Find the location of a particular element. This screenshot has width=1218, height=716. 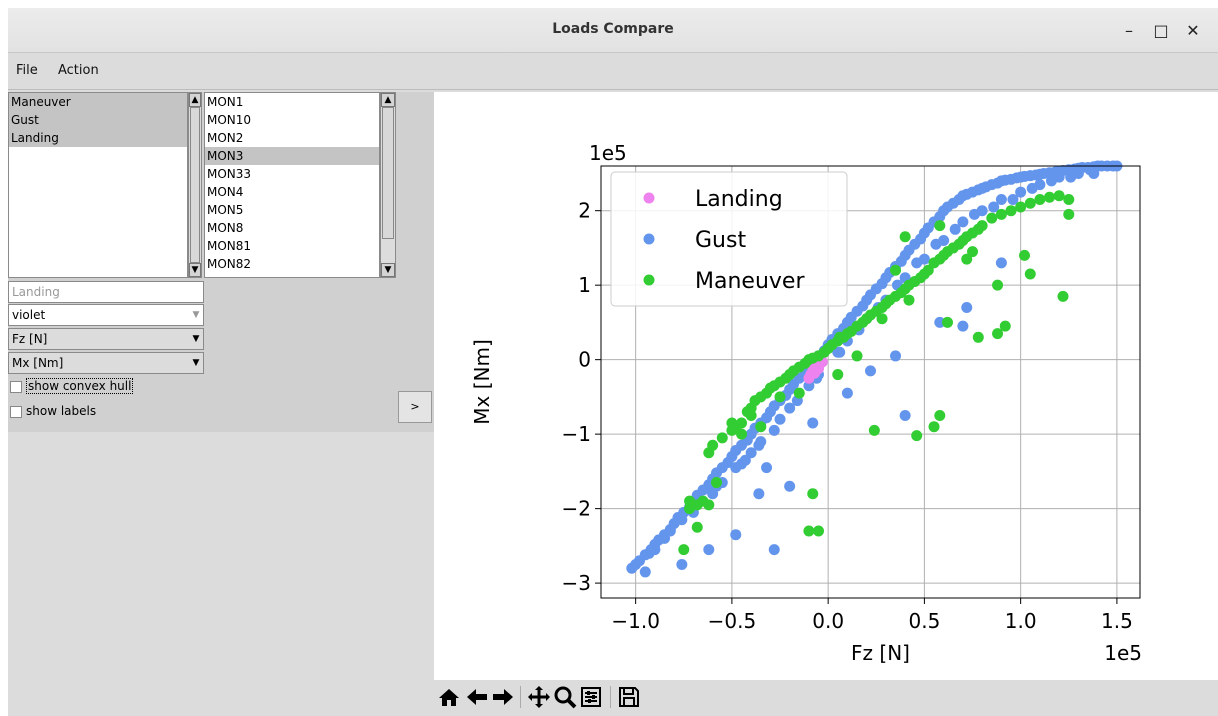

home-icon is located at coordinates (449, 697).